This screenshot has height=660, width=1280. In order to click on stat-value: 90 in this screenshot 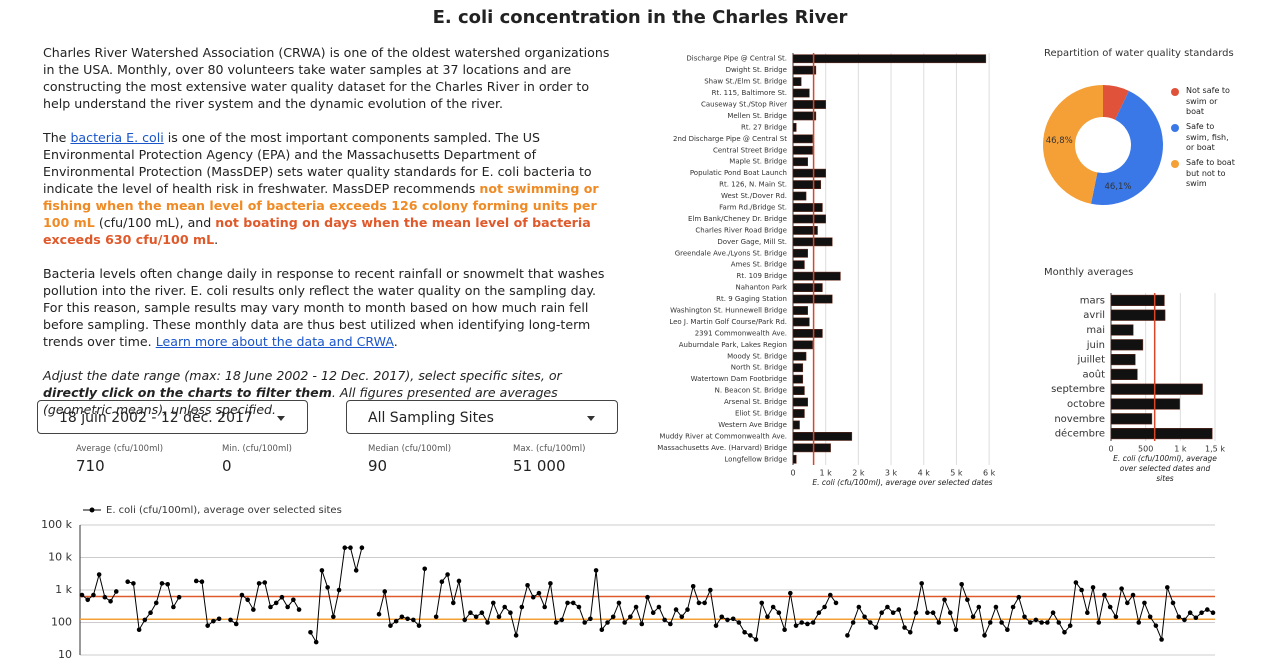, I will do `click(378, 466)`.